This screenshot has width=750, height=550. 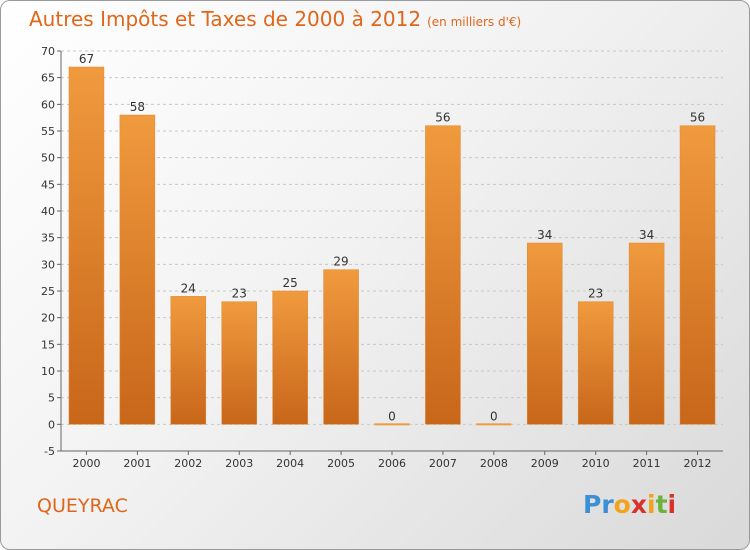 I want to click on y-tick-label: 0, so click(x=51, y=424).